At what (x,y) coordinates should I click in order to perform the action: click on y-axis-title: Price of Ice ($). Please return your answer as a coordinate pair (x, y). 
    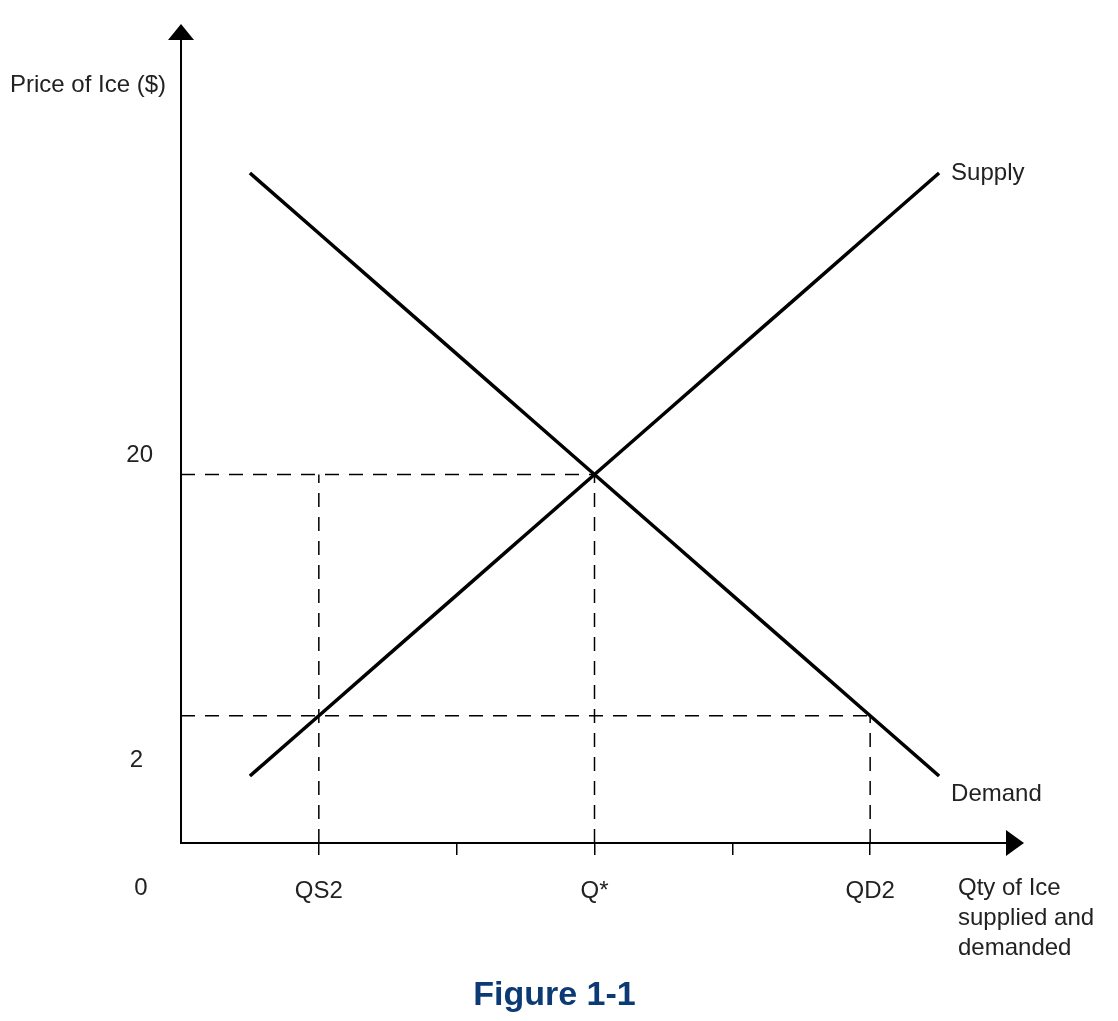
    Looking at the image, I should click on (88, 83).